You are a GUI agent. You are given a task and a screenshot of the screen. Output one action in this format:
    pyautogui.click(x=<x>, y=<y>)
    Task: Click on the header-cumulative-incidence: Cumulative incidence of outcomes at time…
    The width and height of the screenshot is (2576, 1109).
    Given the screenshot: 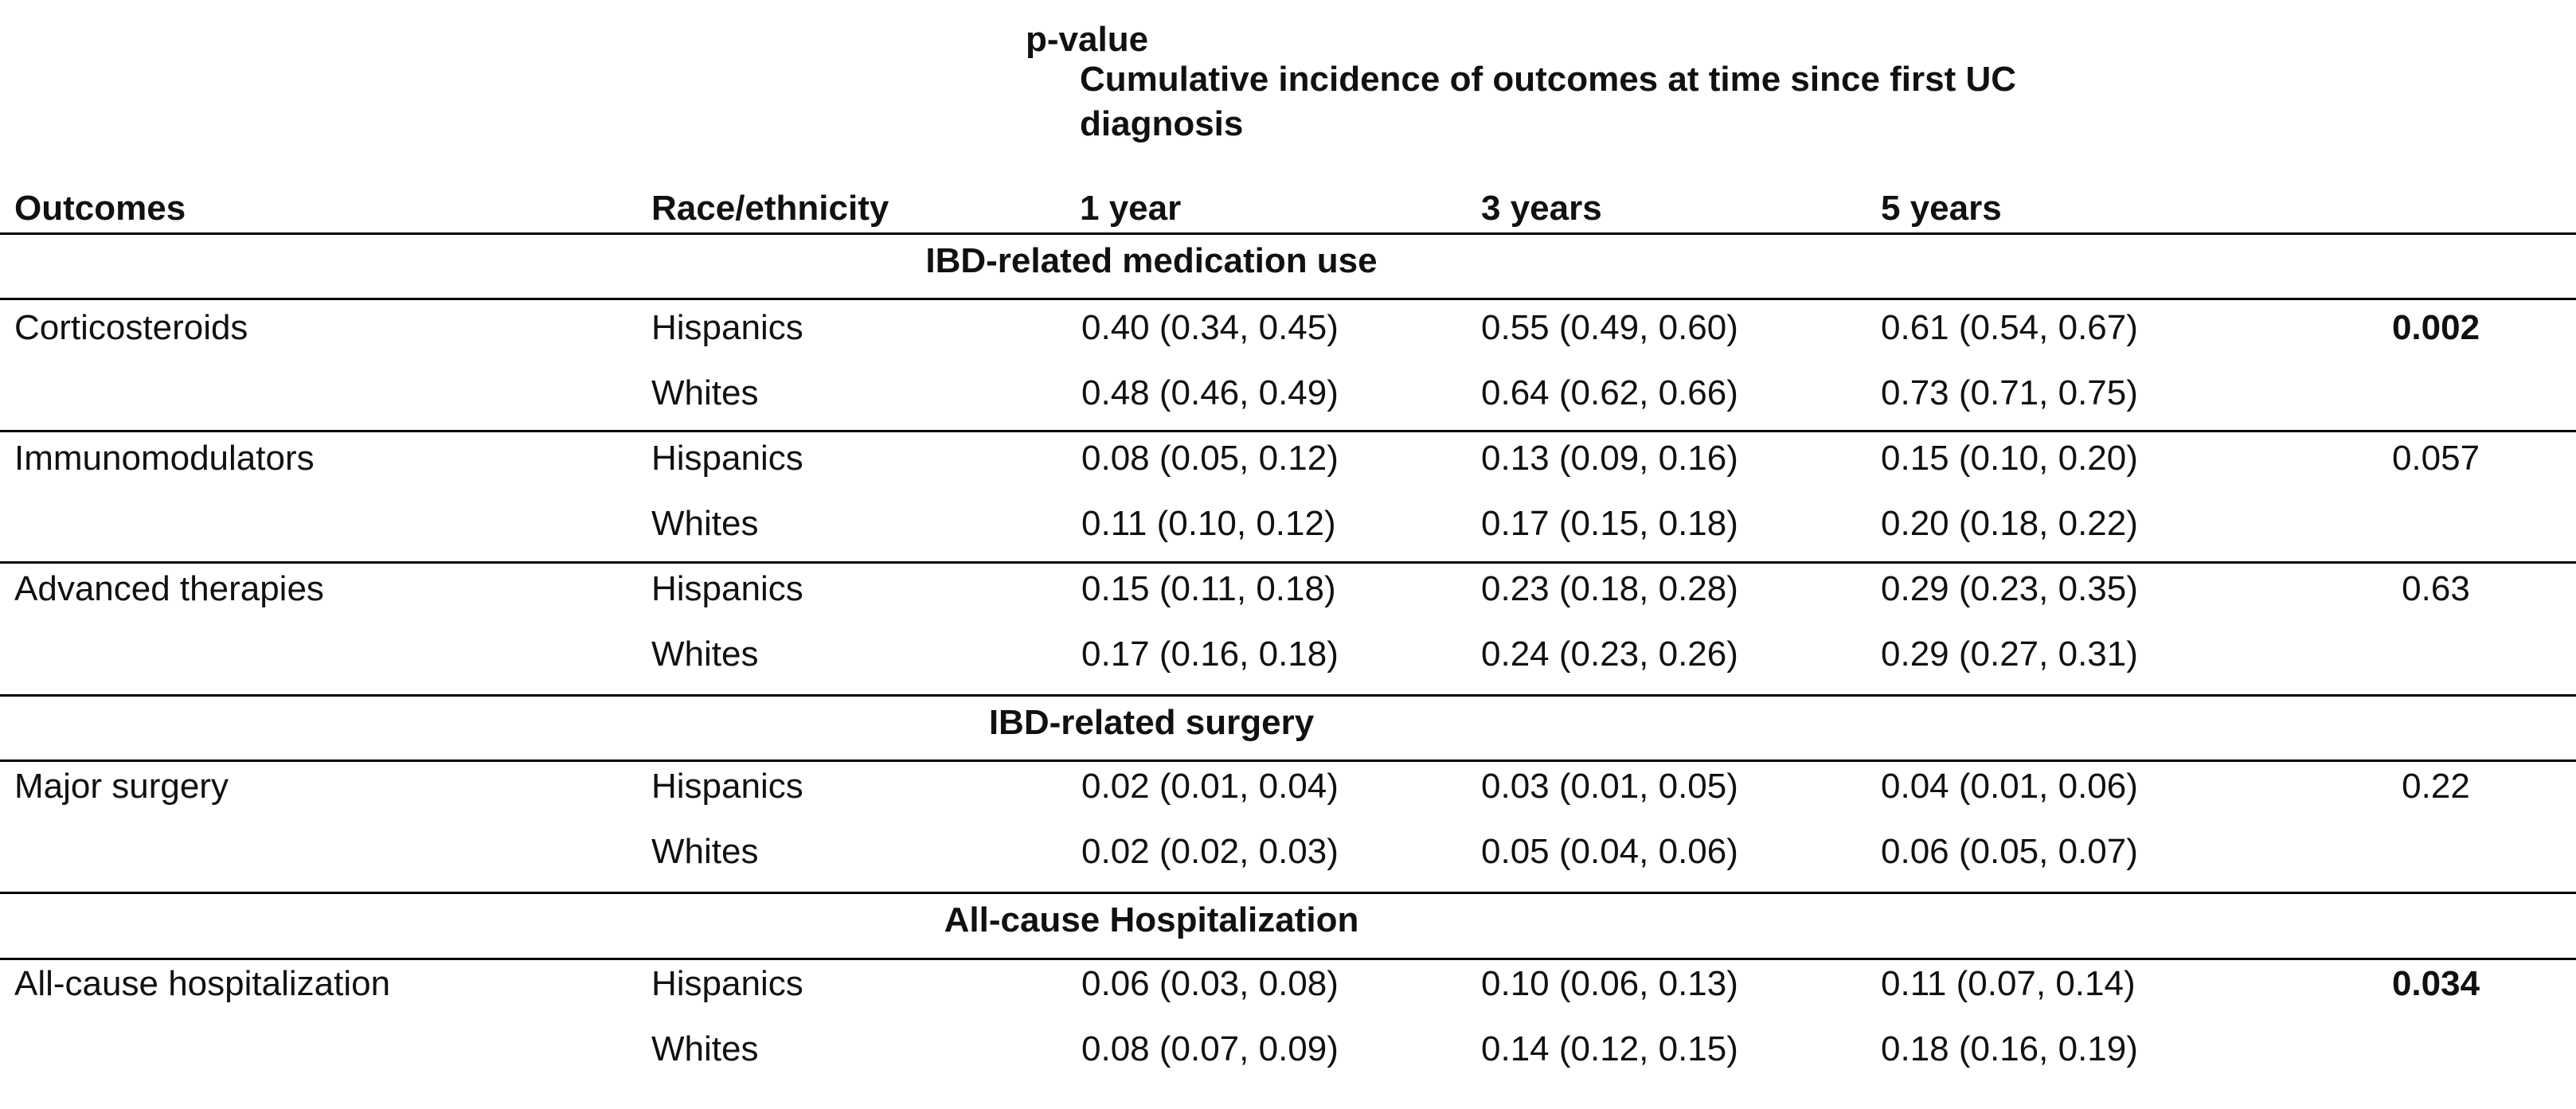 What is the action you would take?
    pyautogui.click(x=1549, y=101)
    